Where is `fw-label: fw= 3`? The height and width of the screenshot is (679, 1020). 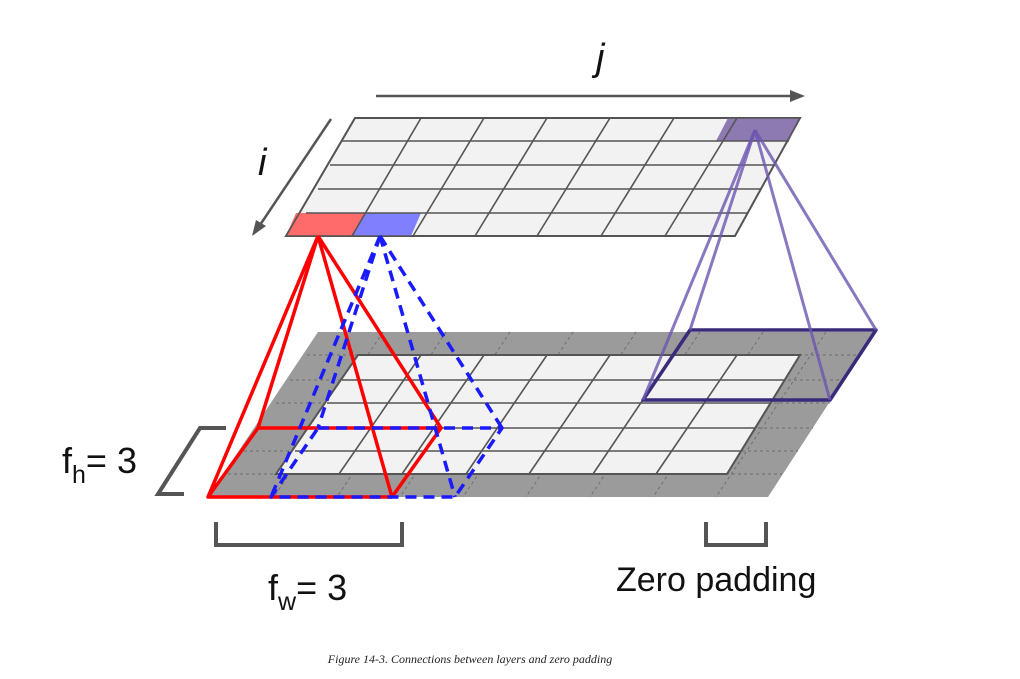 fw-label: fw= 3 is located at coordinates (307, 591).